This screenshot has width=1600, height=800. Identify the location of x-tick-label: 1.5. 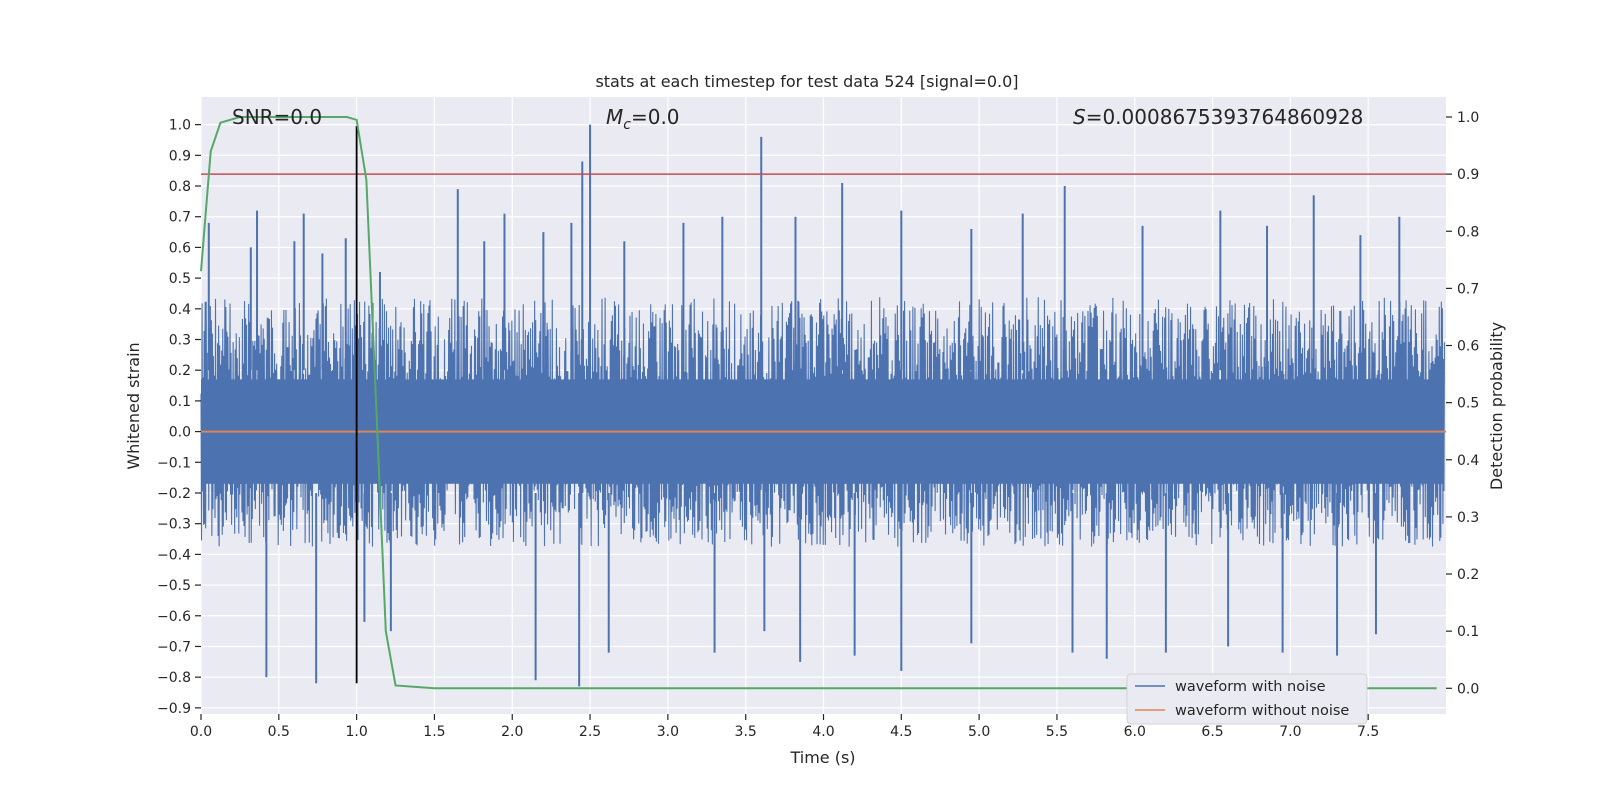
(434, 732).